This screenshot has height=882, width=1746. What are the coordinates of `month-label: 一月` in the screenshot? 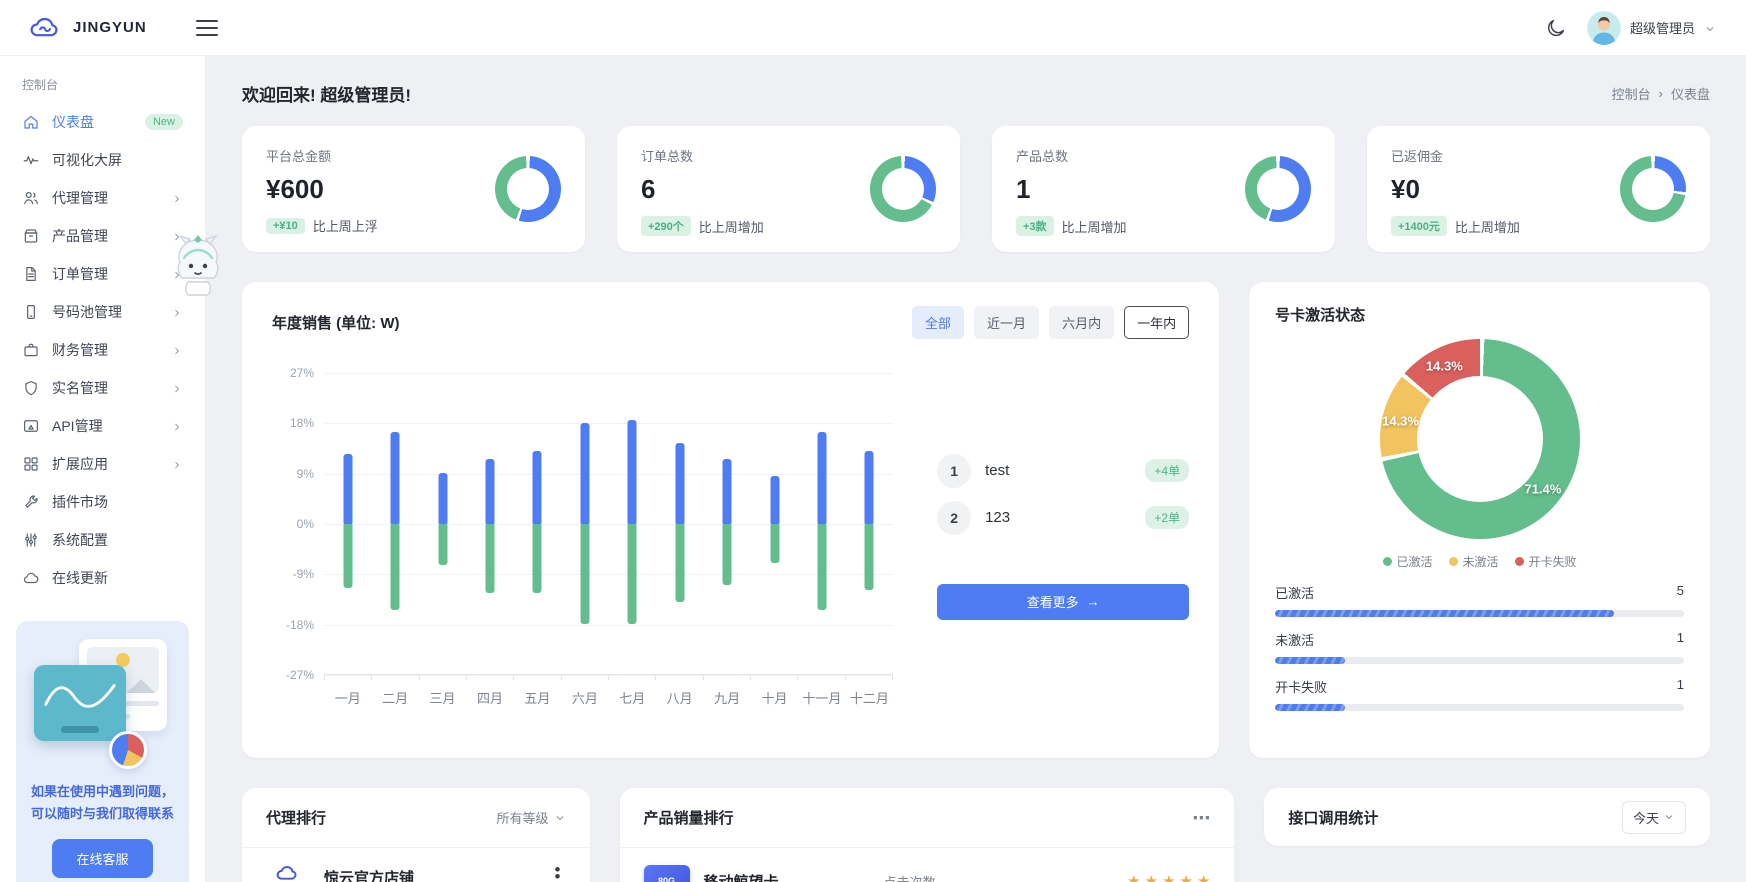 It's located at (347, 698).